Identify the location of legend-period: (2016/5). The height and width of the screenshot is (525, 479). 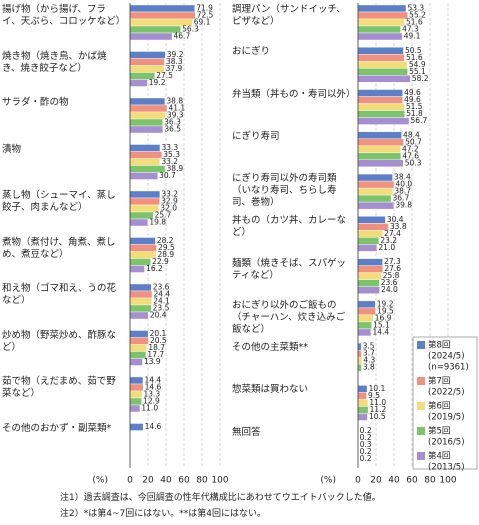
(446, 443).